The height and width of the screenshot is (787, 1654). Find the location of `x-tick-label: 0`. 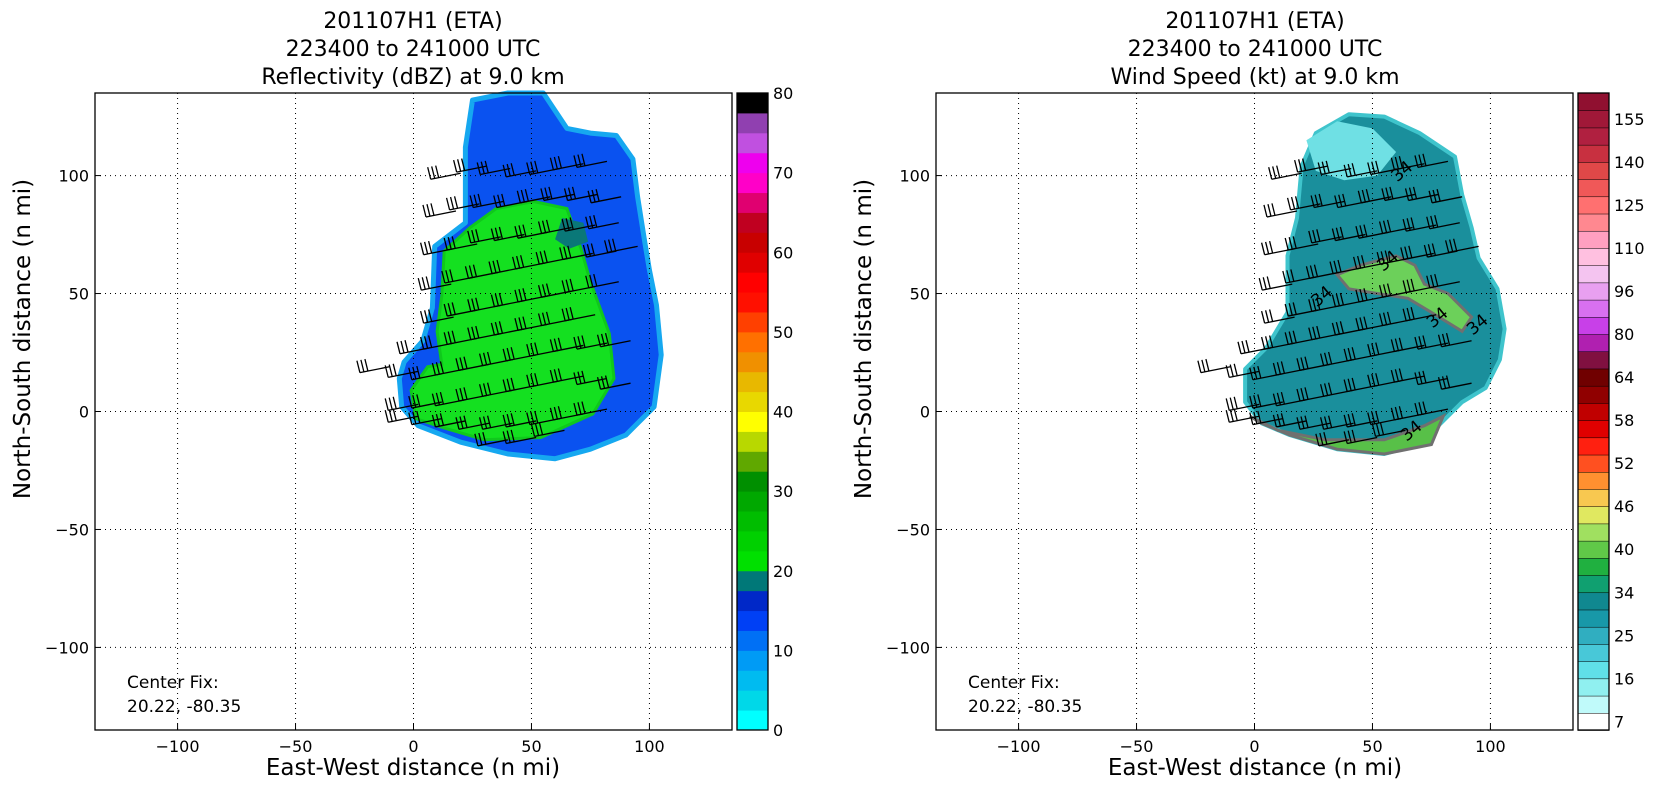

x-tick-label: 0 is located at coordinates (1254, 746).